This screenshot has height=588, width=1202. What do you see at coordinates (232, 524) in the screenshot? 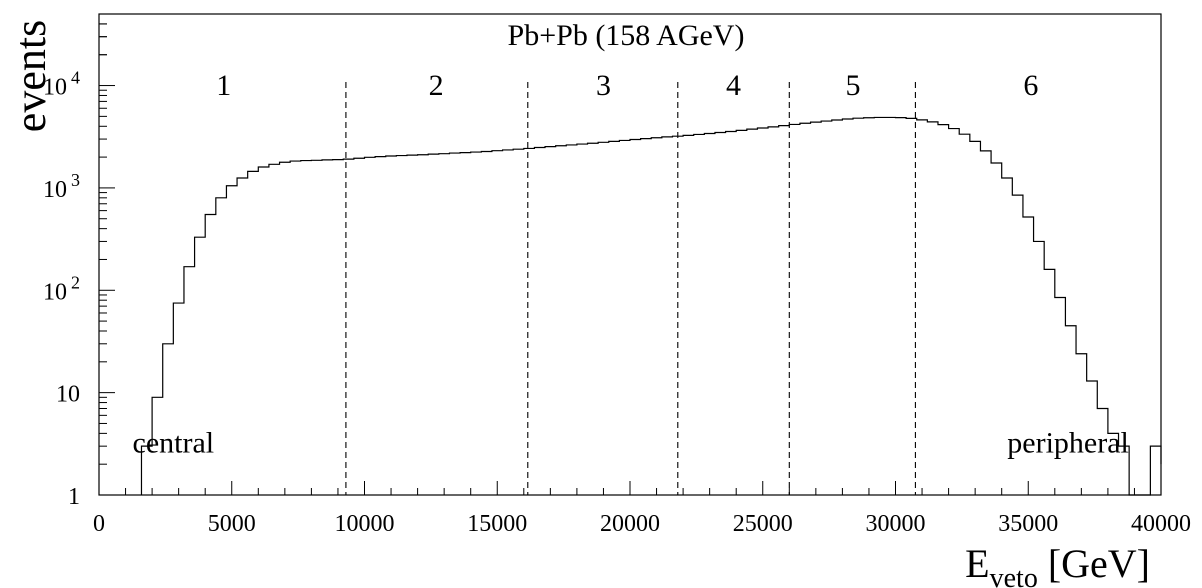
I see `x-tick-label: 5000` at bounding box center [232, 524].